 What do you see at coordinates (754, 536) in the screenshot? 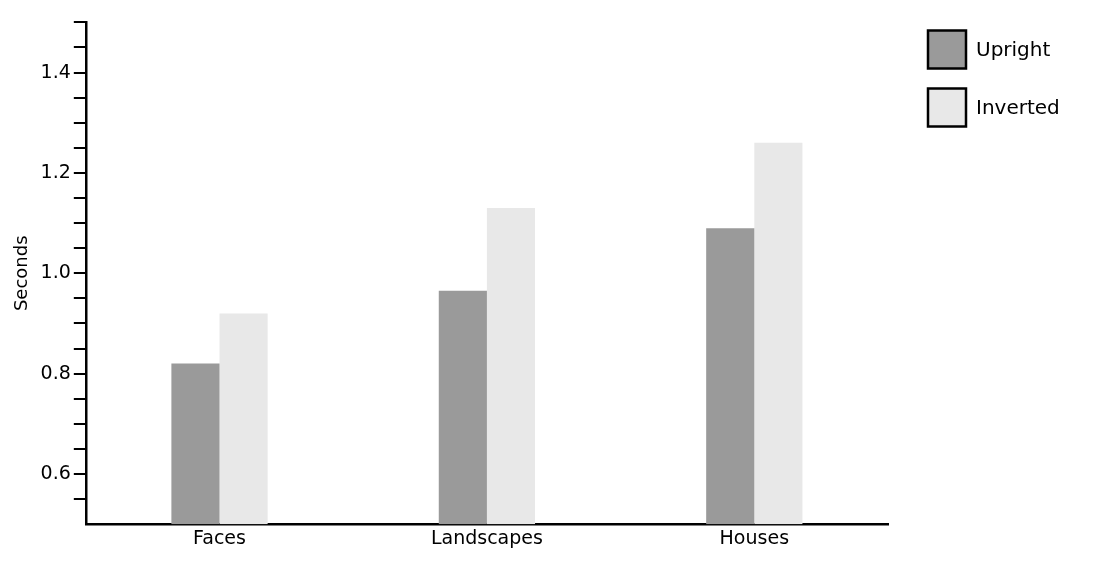
I see `x-tick-label: Houses` at bounding box center [754, 536].